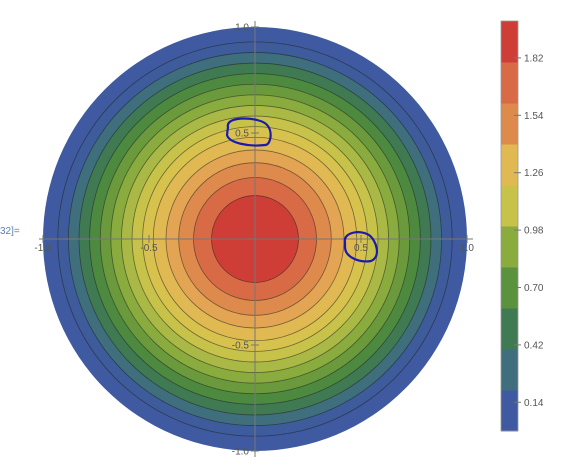  What do you see at coordinates (242, 134) in the screenshot?
I see `y-tick-label-1: 0.5` at bounding box center [242, 134].